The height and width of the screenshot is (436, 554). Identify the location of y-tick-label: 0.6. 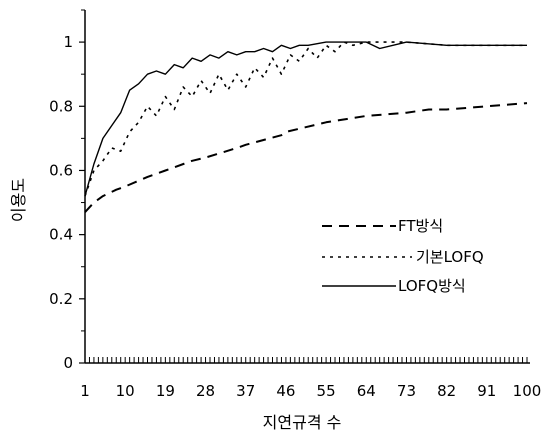
(61, 170).